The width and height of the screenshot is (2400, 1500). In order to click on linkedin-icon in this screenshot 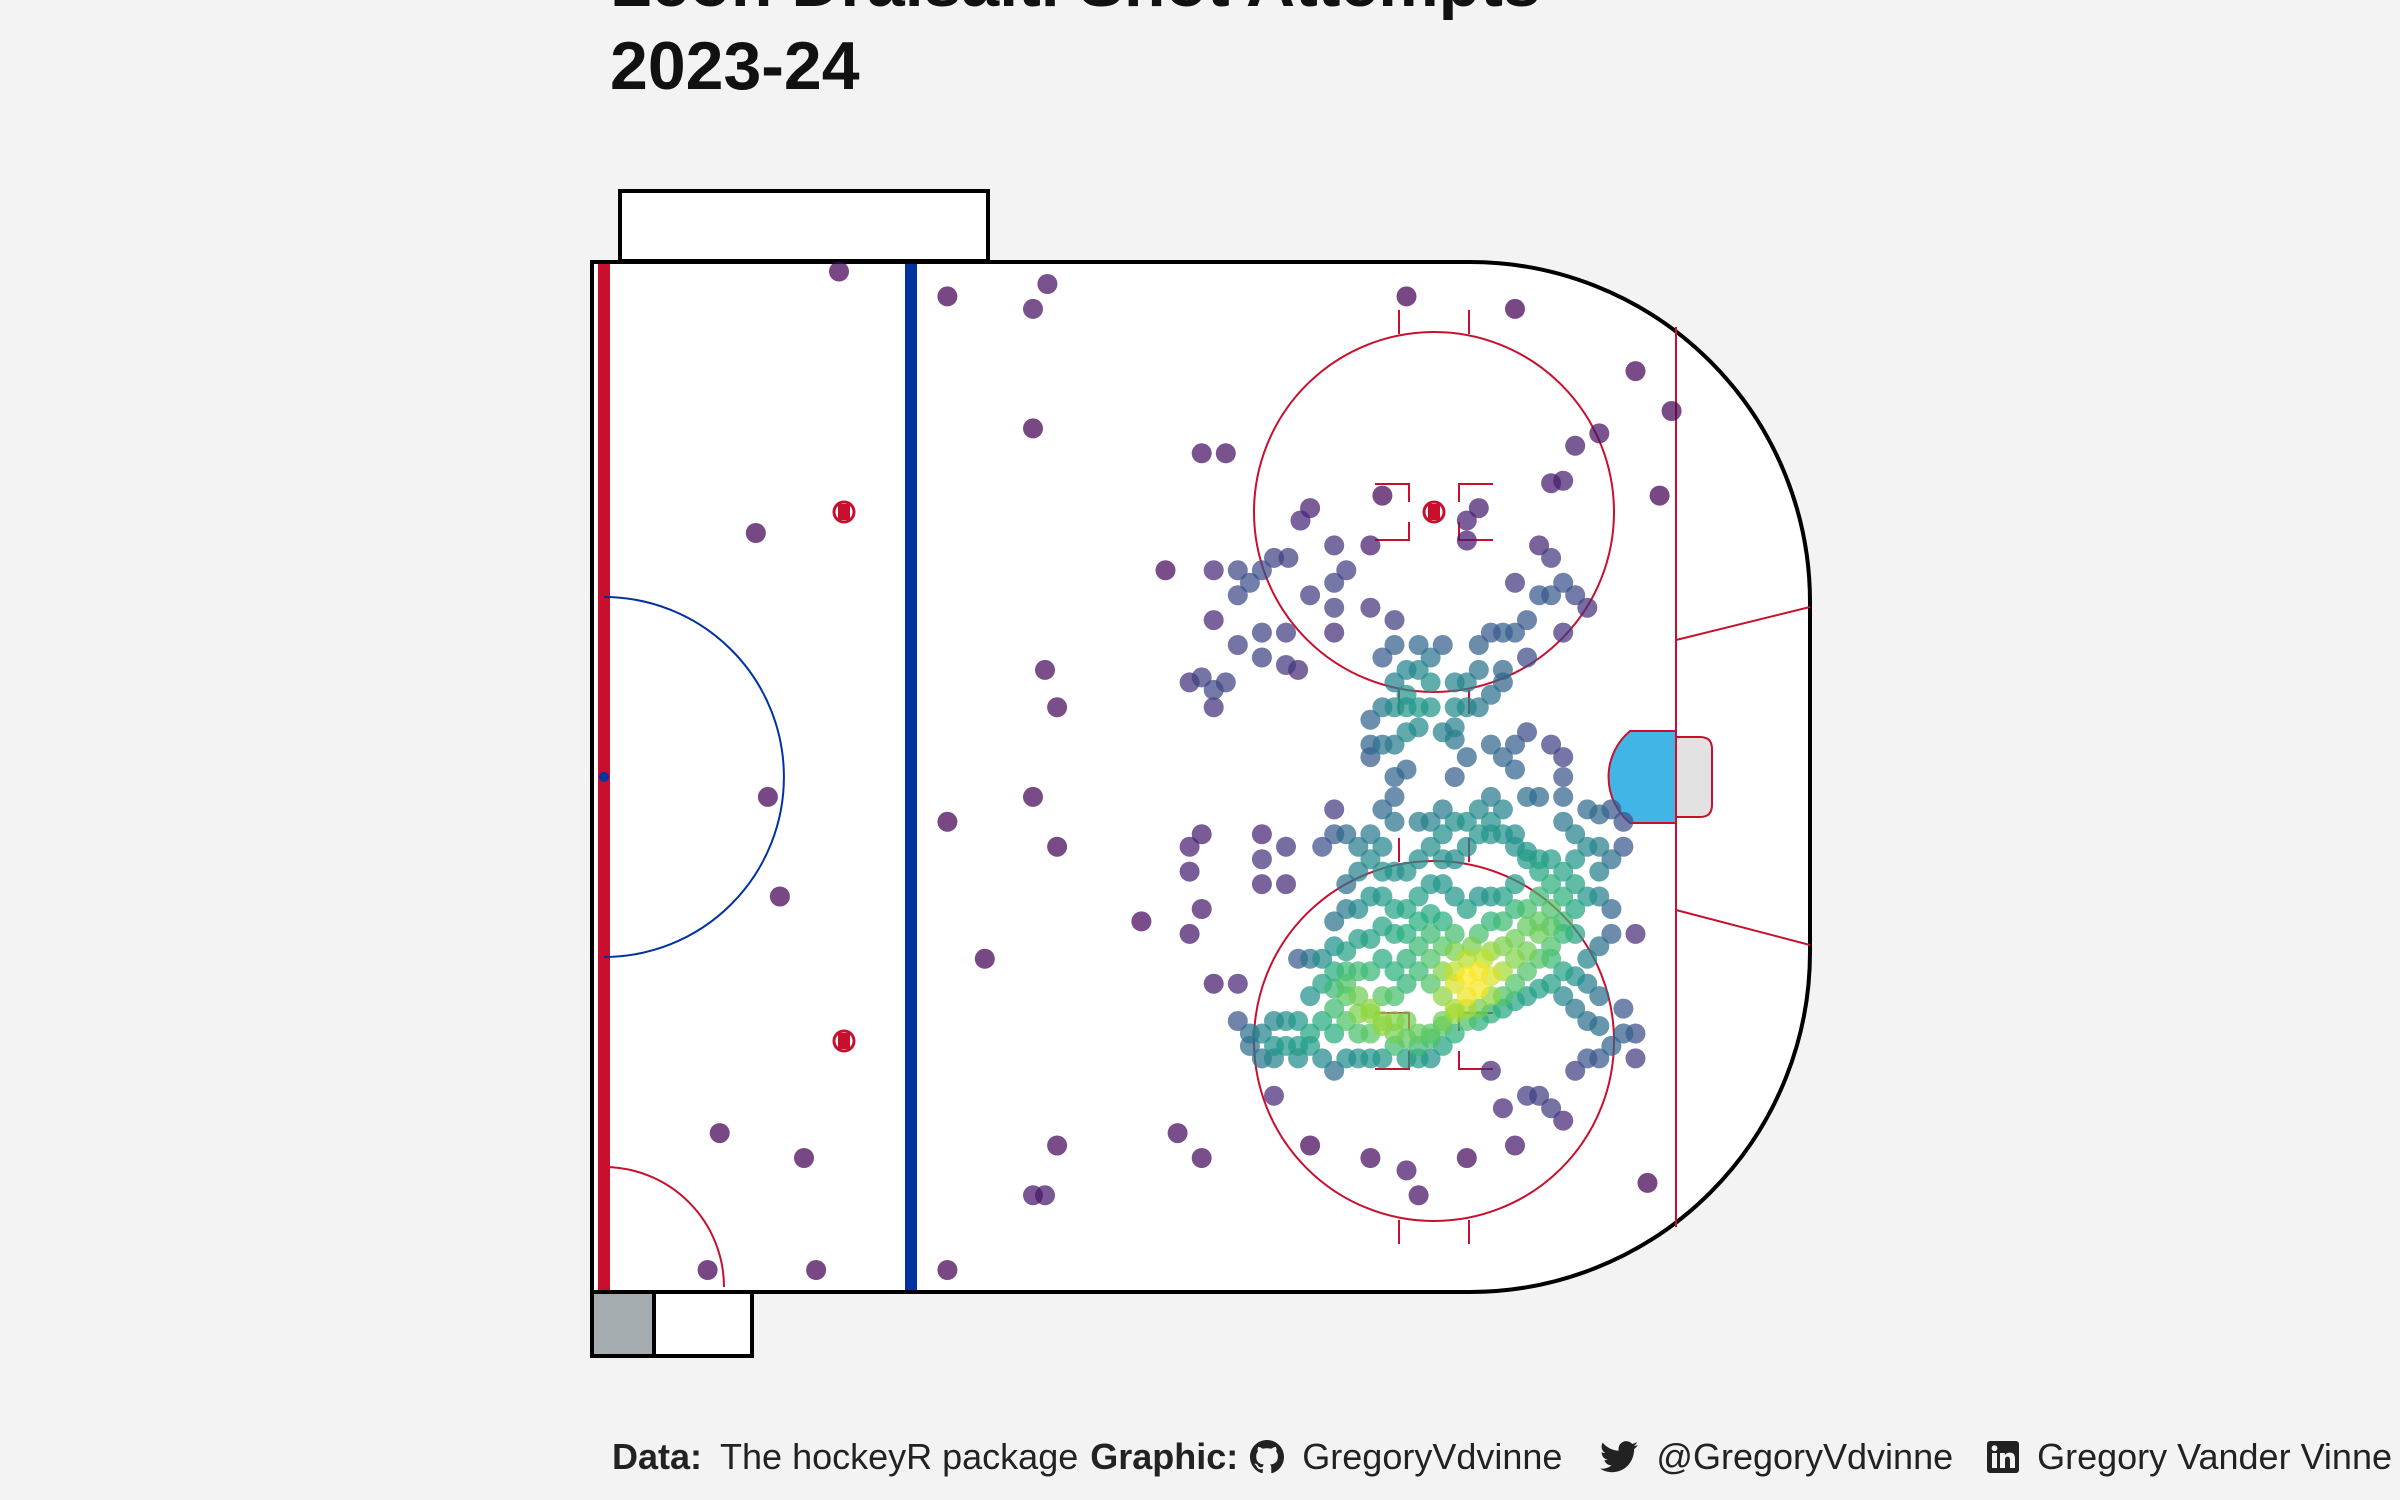, I will do `click(2003, 1457)`.